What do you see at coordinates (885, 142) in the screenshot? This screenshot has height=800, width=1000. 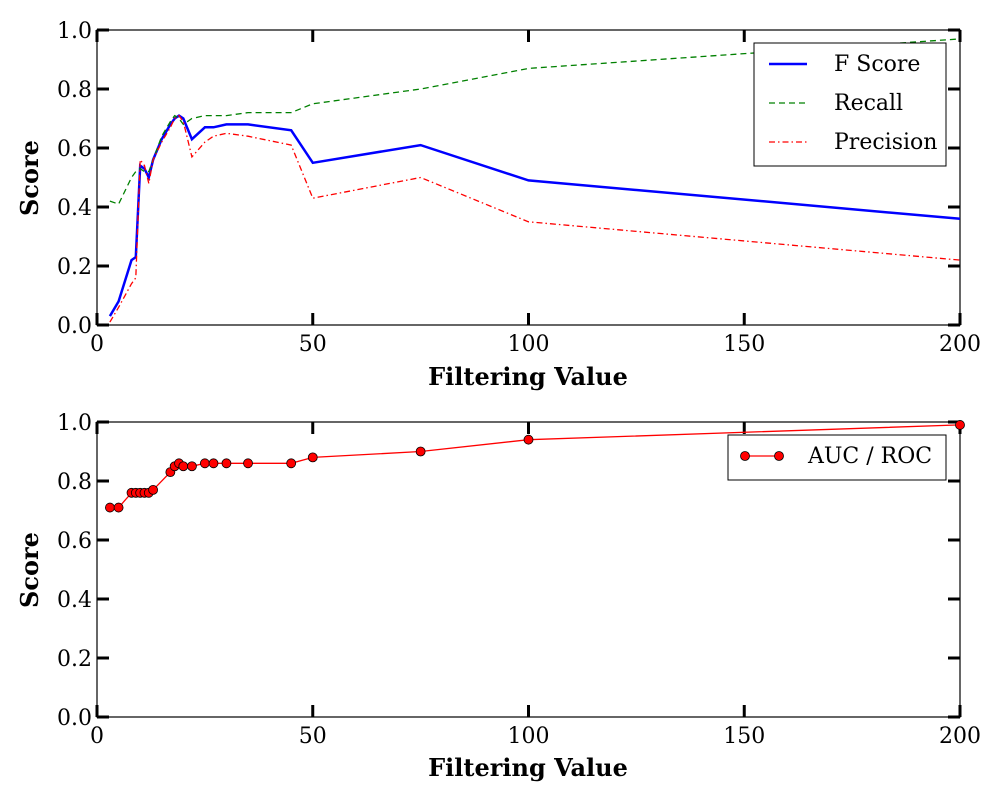 I see `legend-label: Precision` at bounding box center [885, 142].